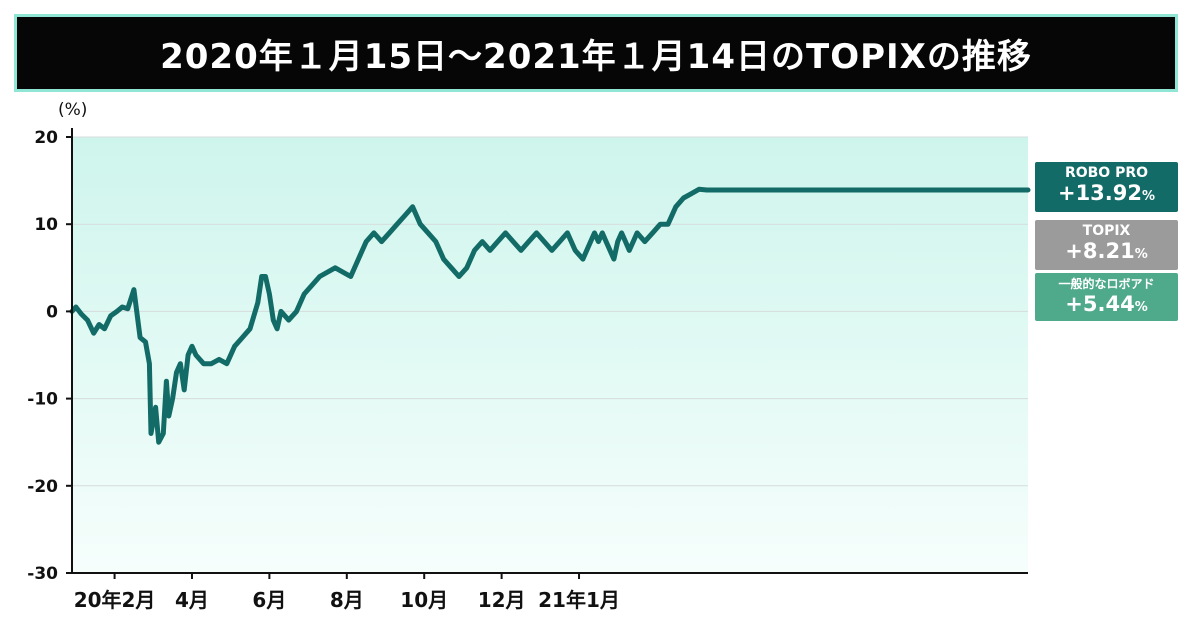  Describe the element at coordinates (46, 225) in the screenshot. I see `y-tick-label: 10` at that location.